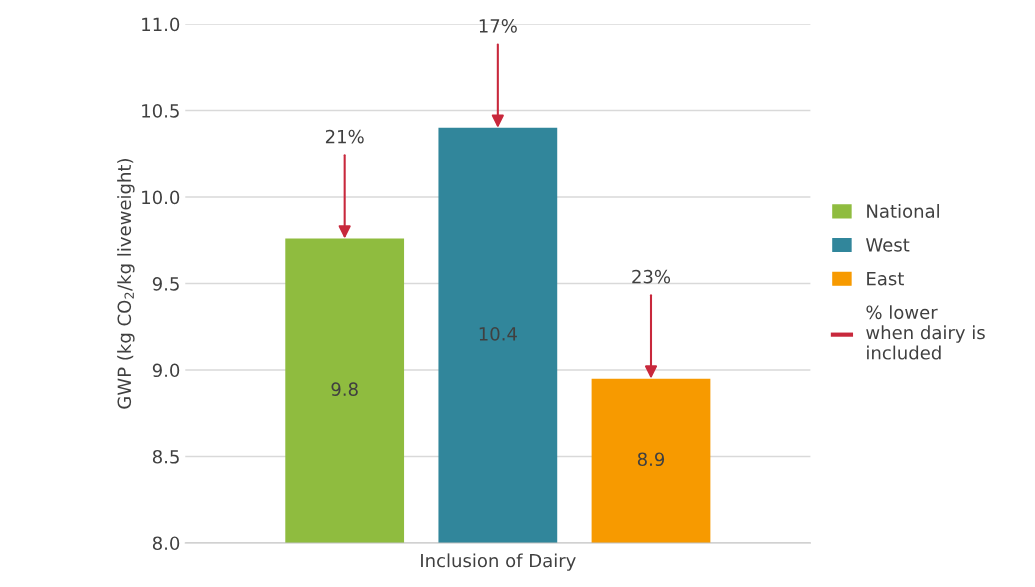 The width and height of the screenshot is (1035, 587). What do you see at coordinates (166, 370) in the screenshot?
I see `y-tick-label: 9.0` at bounding box center [166, 370].